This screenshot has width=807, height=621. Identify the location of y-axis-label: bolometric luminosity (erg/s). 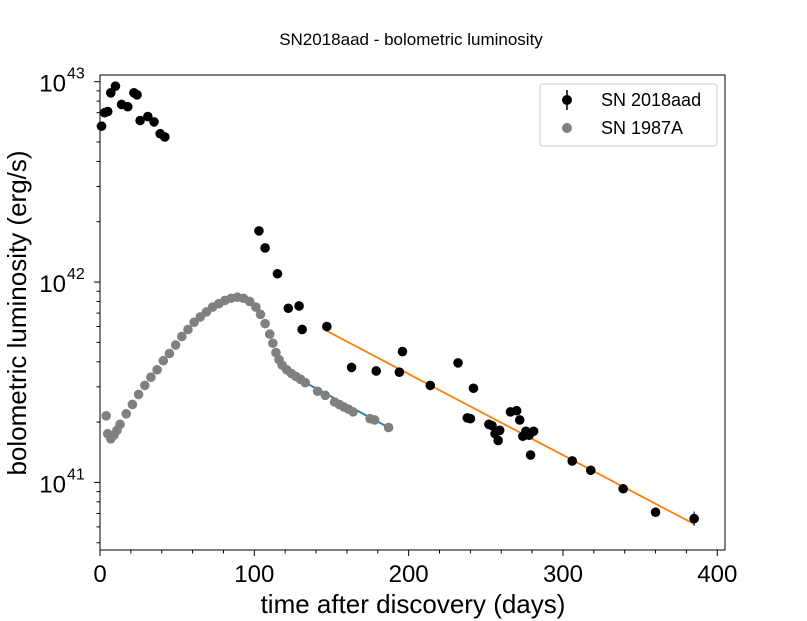
(17, 312).